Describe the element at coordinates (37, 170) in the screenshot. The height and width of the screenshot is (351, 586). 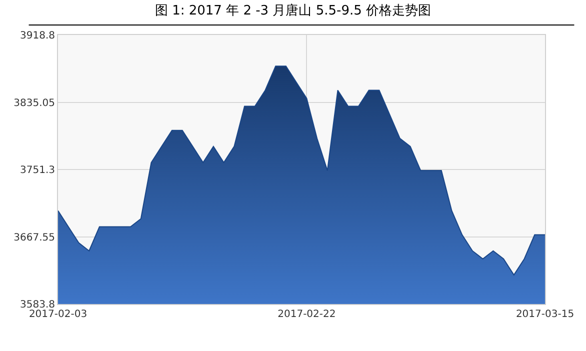
I see `y-tick-label: 3751.3` at that location.